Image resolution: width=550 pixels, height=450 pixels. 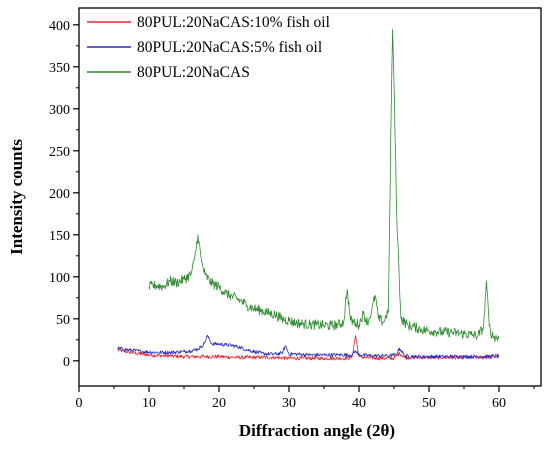 I want to click on y-tick-label: 50, so click(x=63, y=320).